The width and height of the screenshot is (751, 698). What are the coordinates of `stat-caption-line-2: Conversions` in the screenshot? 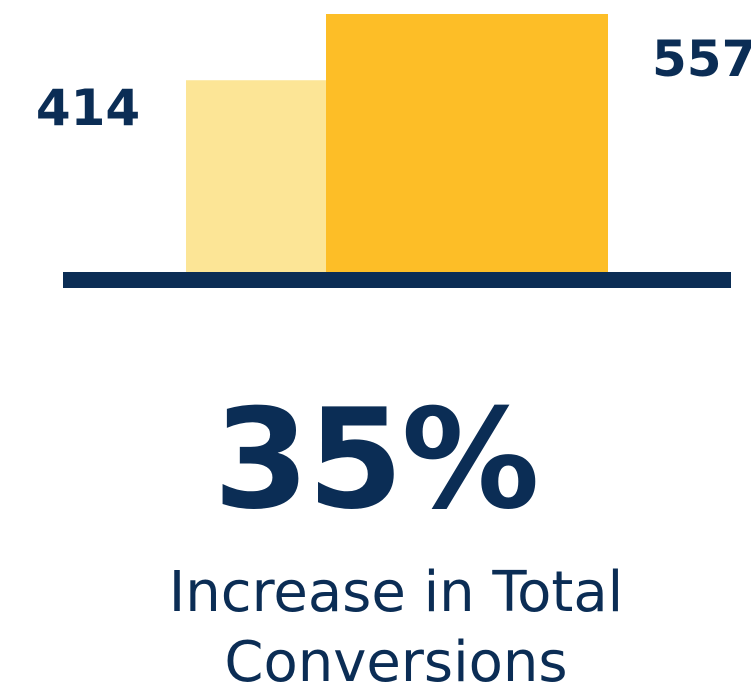 It's located at (396, 662).